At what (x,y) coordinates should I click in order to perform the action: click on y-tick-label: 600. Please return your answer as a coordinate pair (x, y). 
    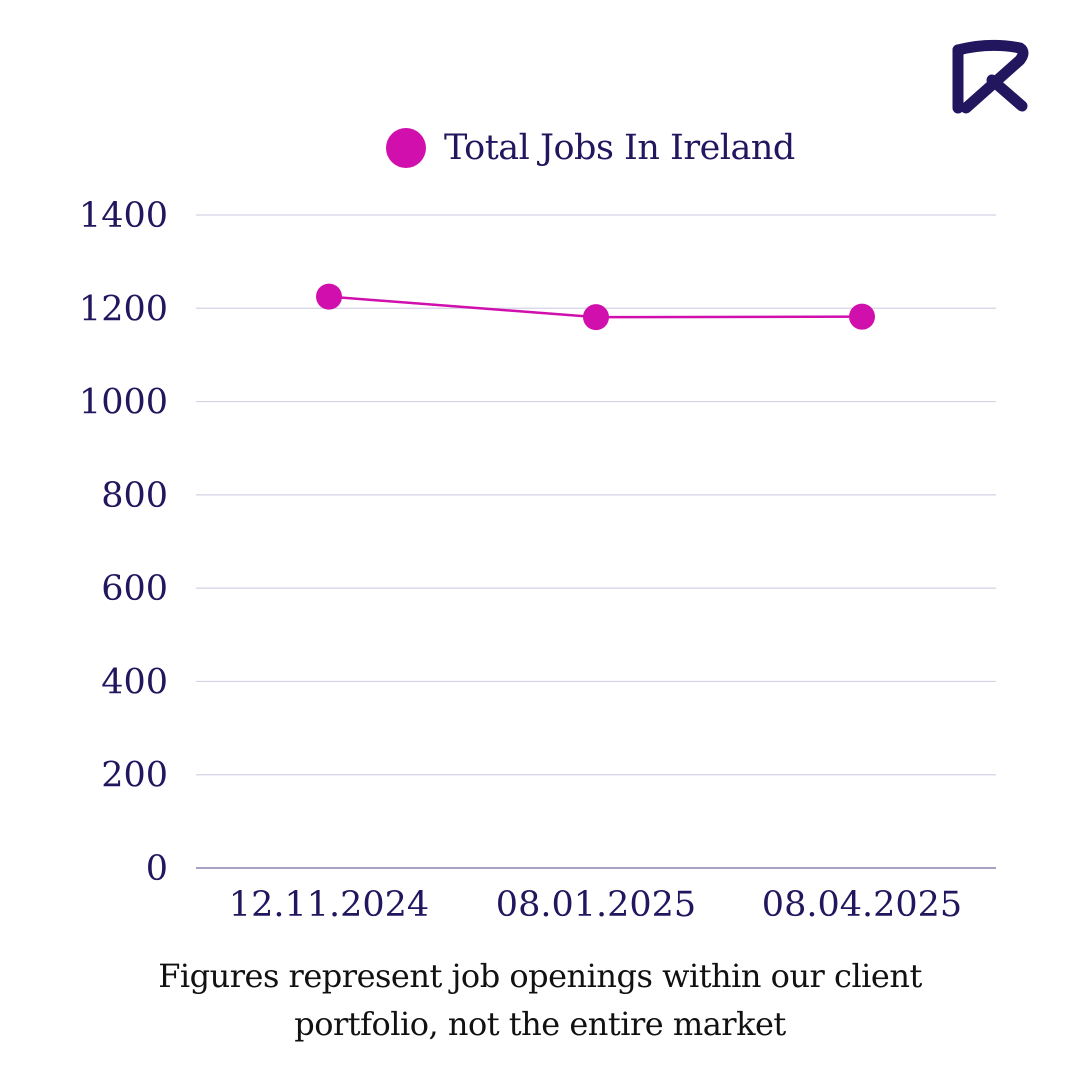
    Looking at the image, I should click on (134, 589).